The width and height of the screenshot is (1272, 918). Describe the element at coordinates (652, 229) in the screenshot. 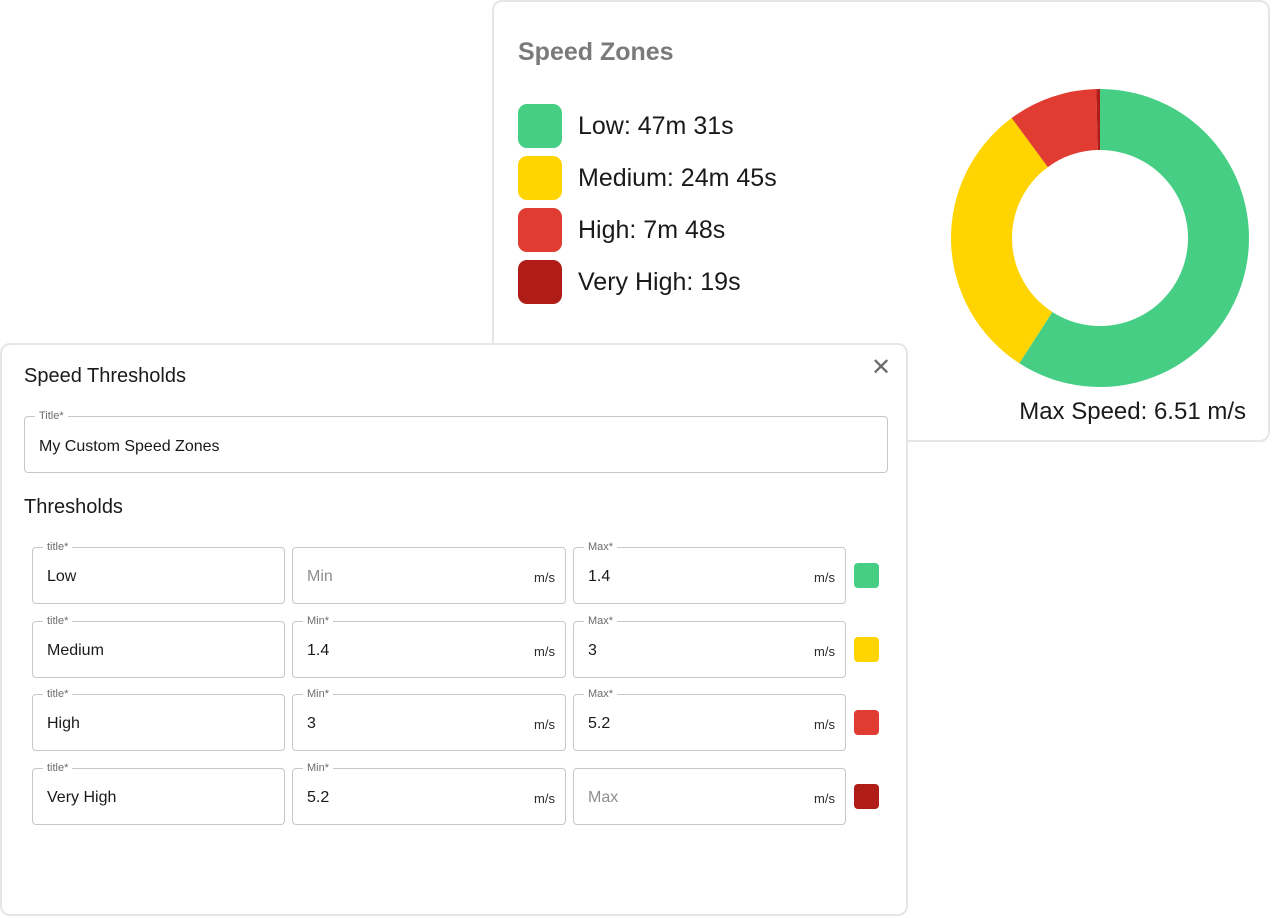

I see `legend-label-high: High: 7m 48s` at that location.